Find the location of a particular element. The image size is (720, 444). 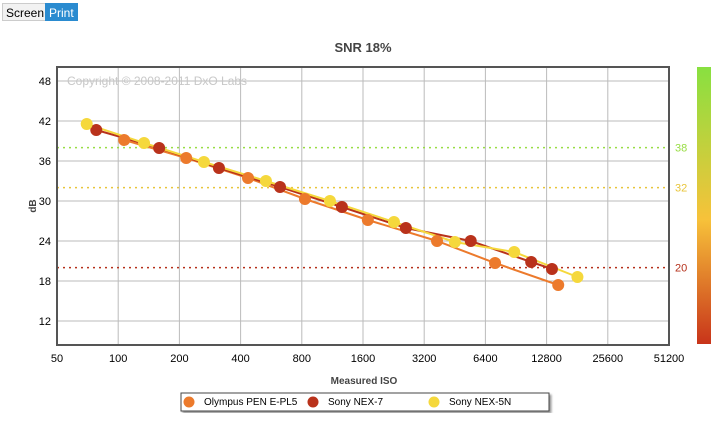

screen-button: Screen is located at coordinates (25, 12).